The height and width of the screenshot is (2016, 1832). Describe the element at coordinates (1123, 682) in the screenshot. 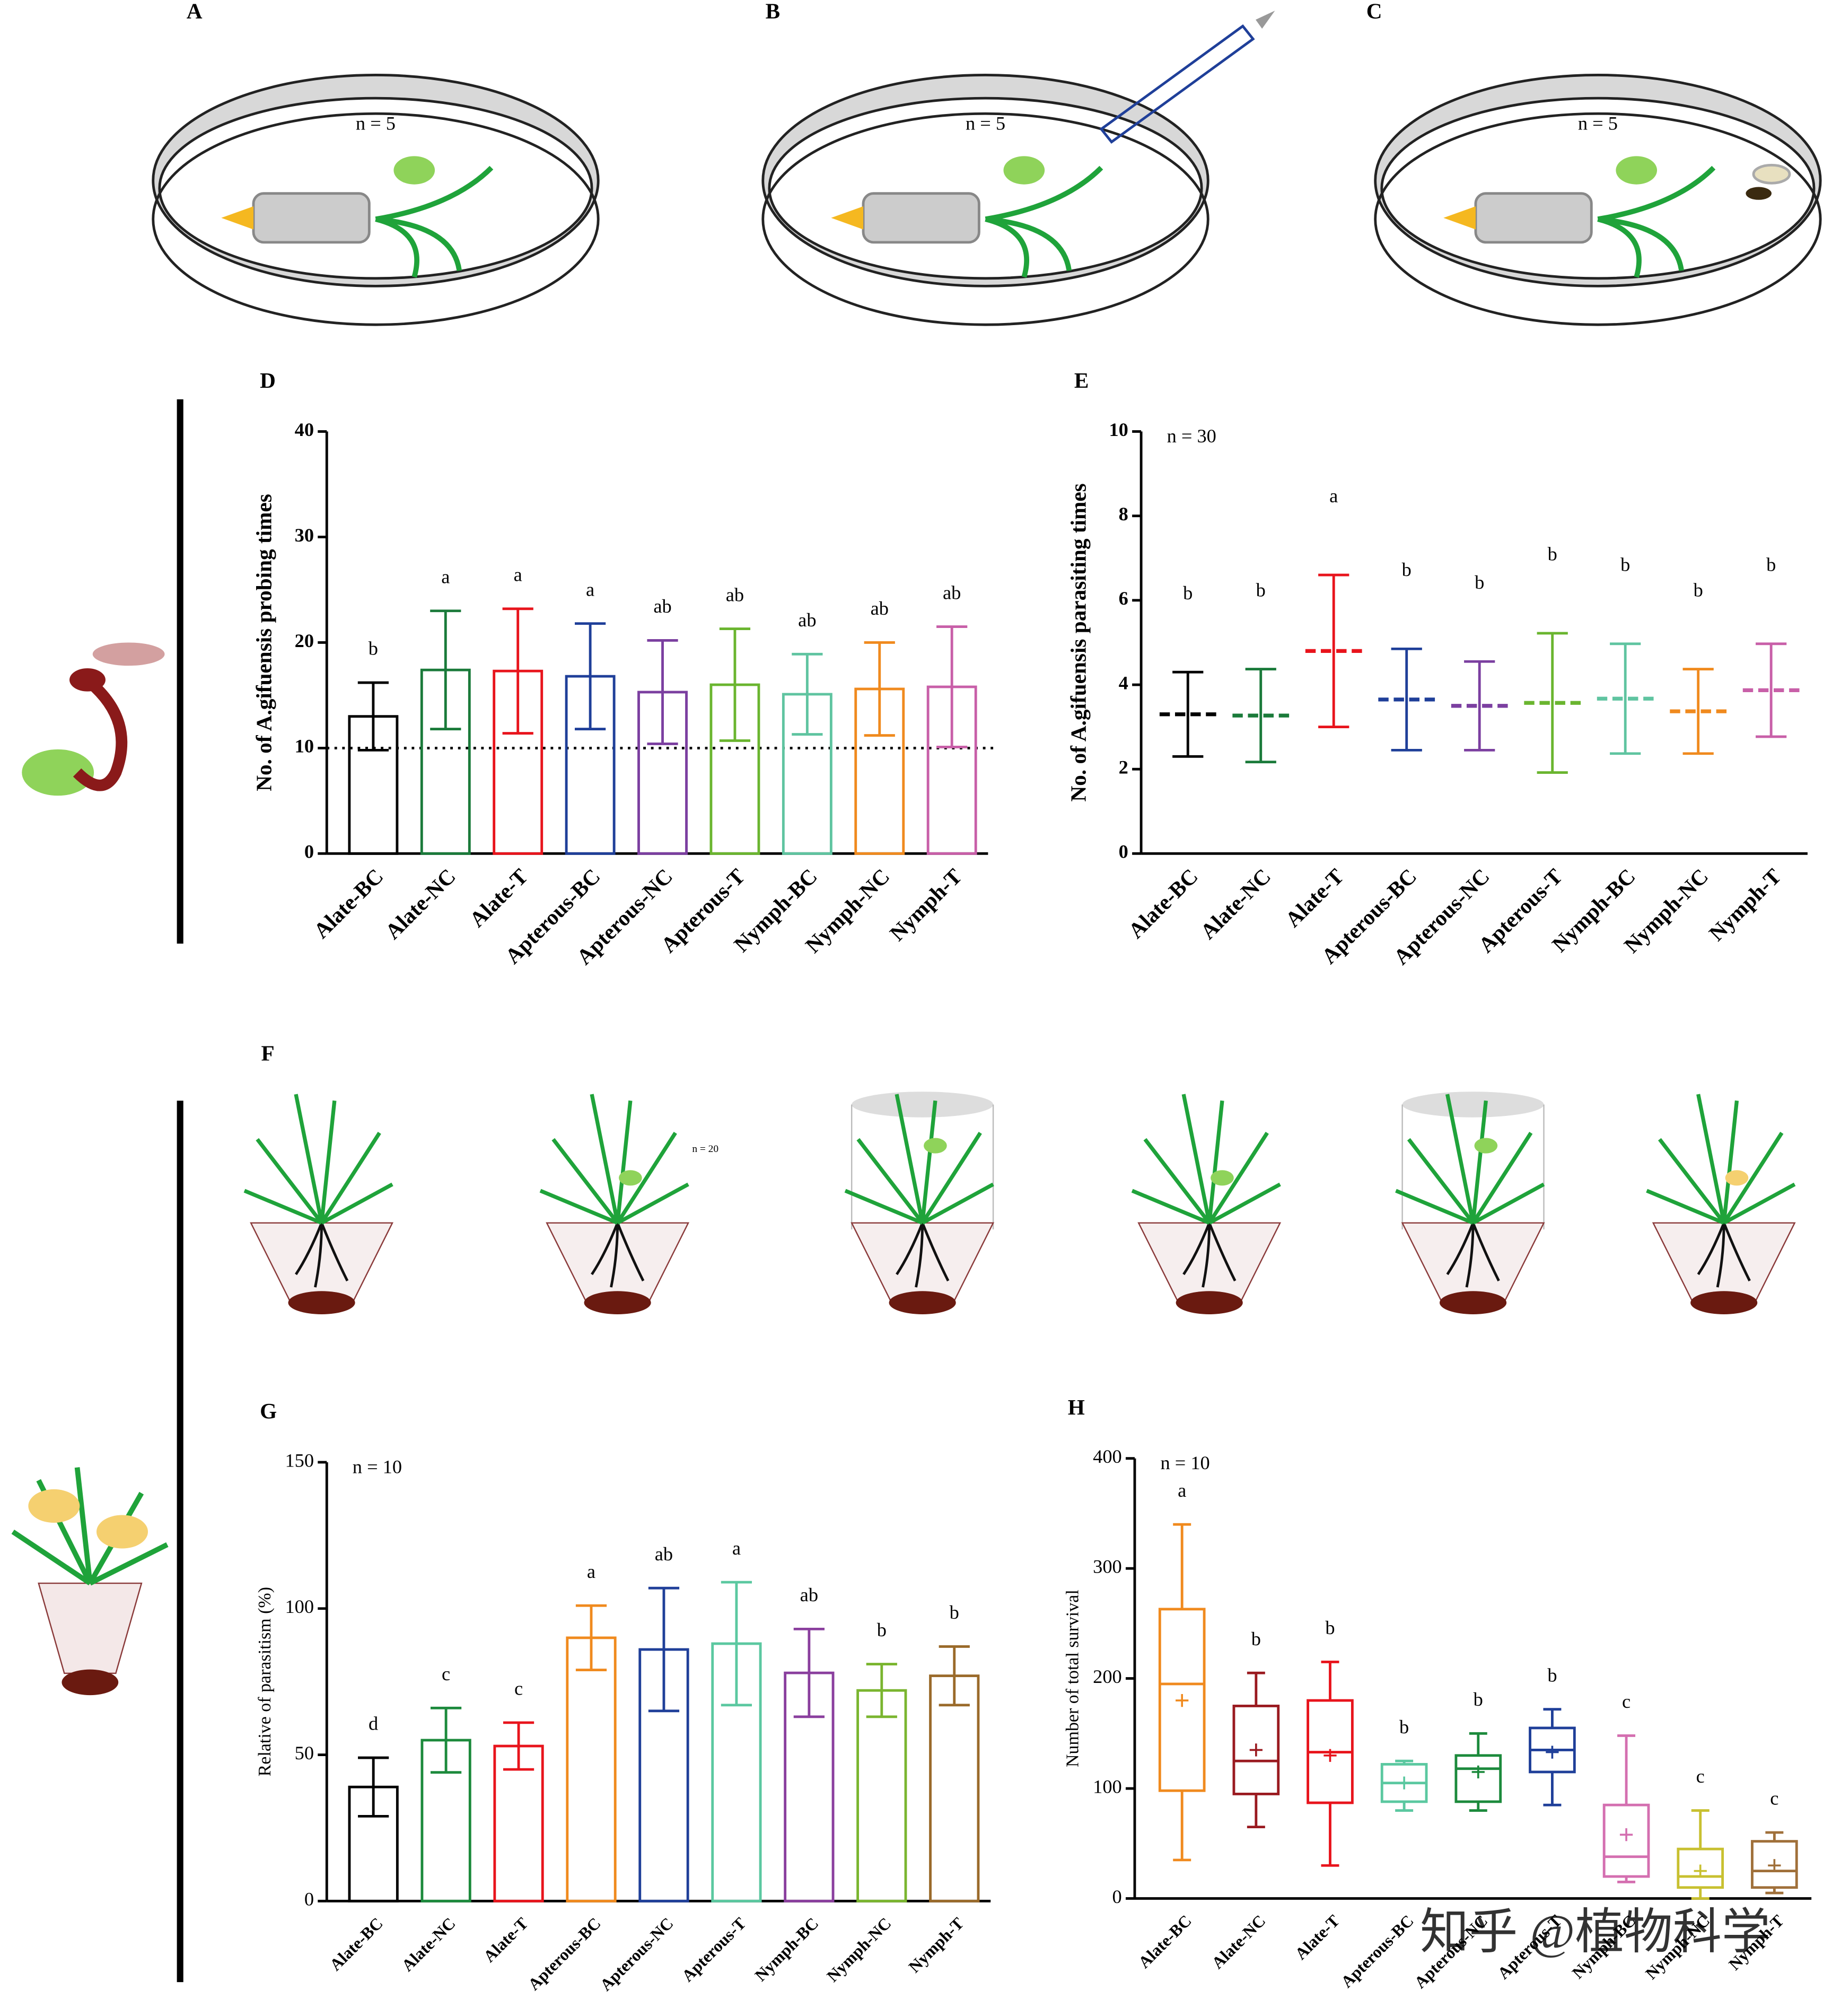

I see `y-tick-label: 4` at that location.